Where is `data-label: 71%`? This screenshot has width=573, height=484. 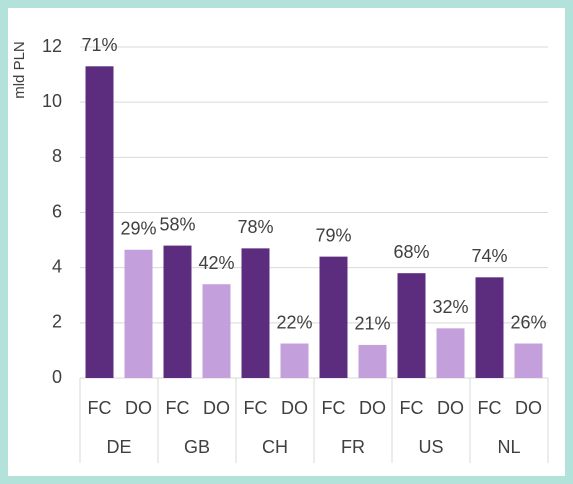
data-label: 71% is located at coordinates (99, 45).